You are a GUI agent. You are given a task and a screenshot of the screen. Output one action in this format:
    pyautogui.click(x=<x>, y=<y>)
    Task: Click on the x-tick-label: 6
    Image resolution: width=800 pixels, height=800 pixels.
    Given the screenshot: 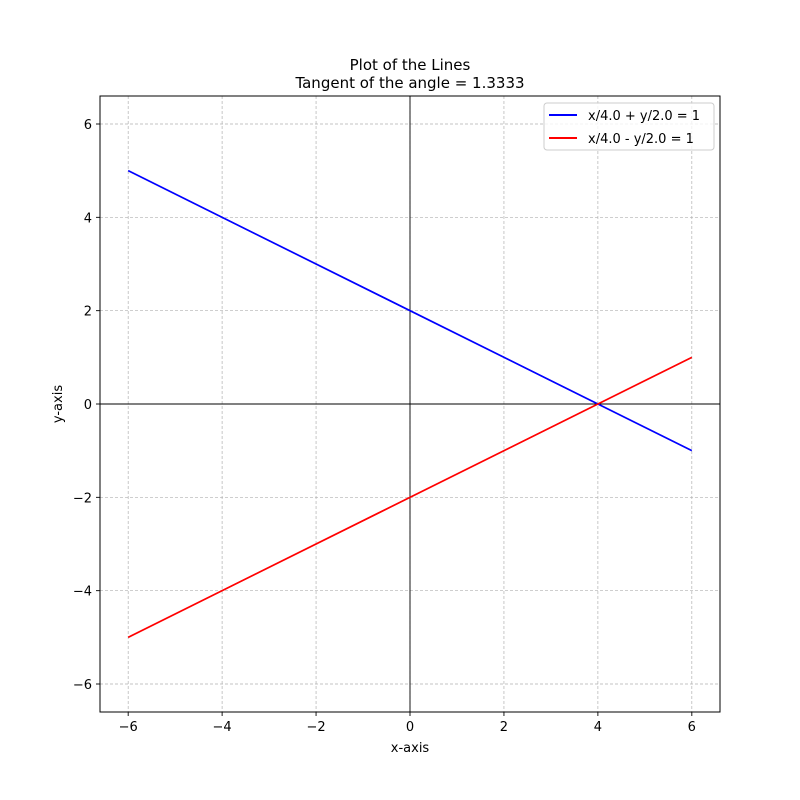 What is the action you would take?
    pyautogui.click(x=692, y=727)
    